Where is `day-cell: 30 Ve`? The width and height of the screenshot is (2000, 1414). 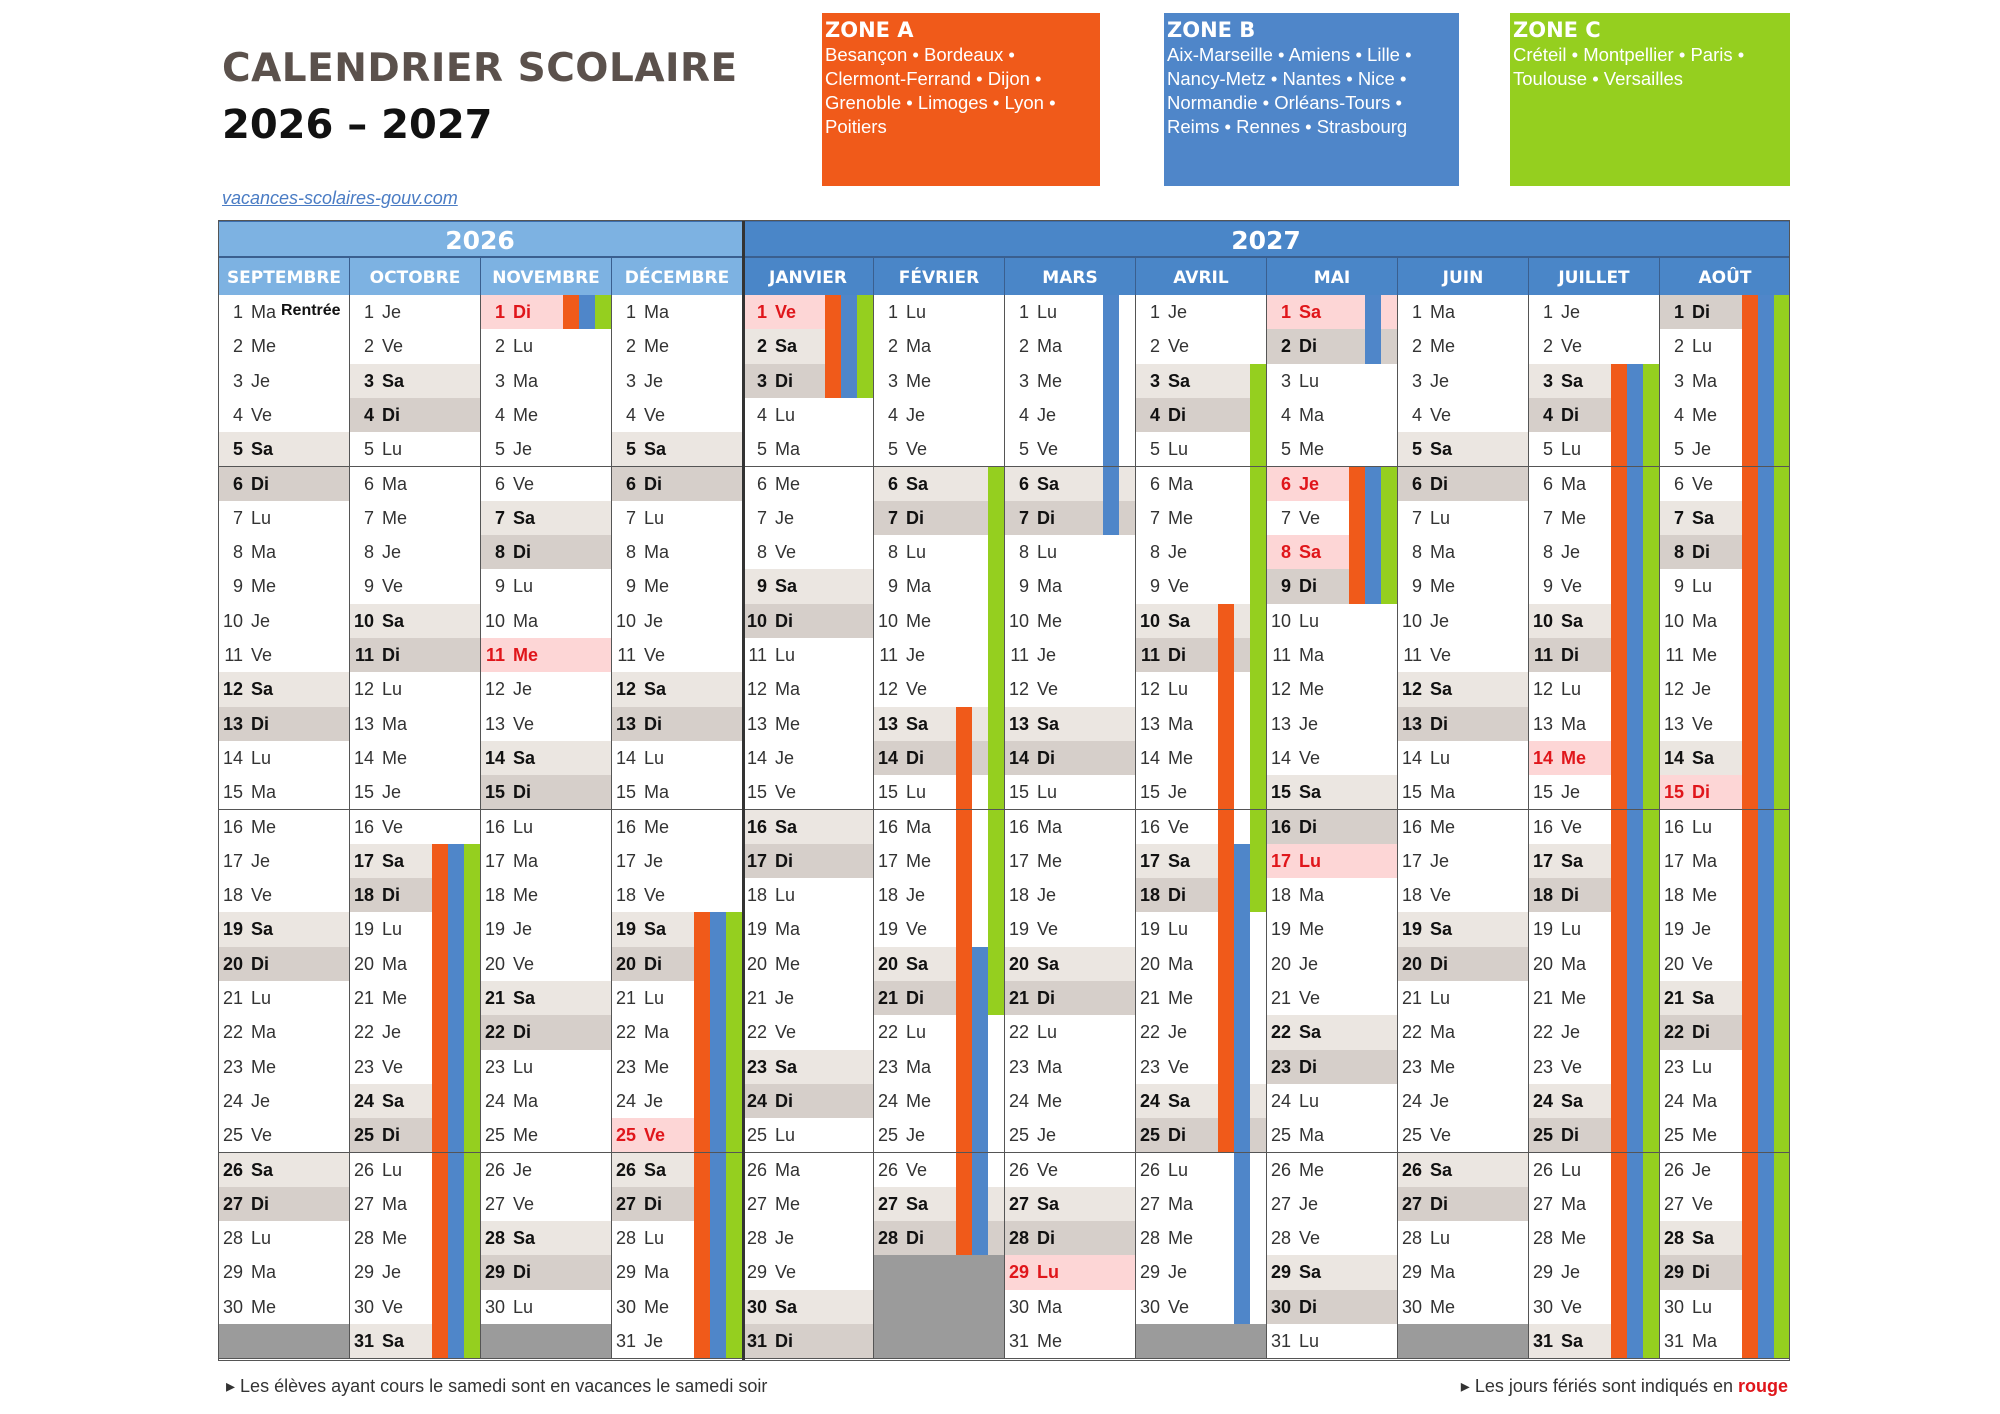
day-cell: 30 Ve is located at coordinates (1593, 1307).